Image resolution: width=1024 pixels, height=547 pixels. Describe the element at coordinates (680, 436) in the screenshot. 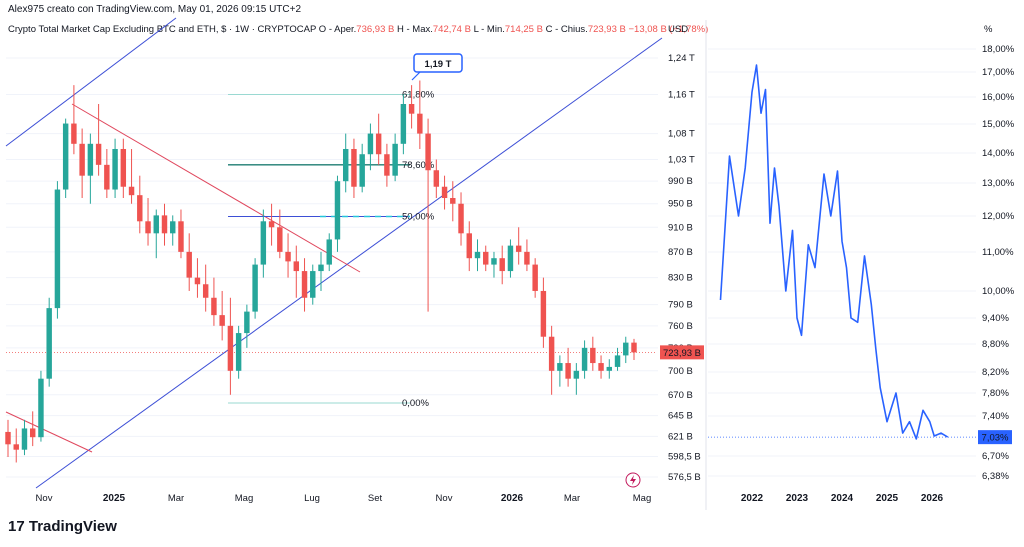

I see `price-axis-tick: 621 B` at that location.